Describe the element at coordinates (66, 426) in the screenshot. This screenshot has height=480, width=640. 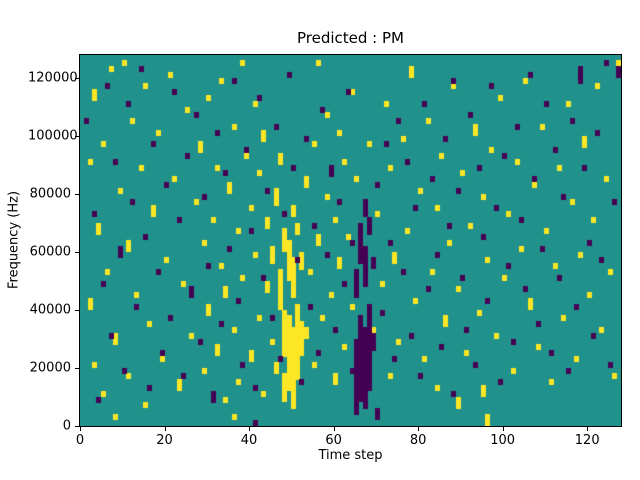
I see `y-tick-label: 0` at that location.